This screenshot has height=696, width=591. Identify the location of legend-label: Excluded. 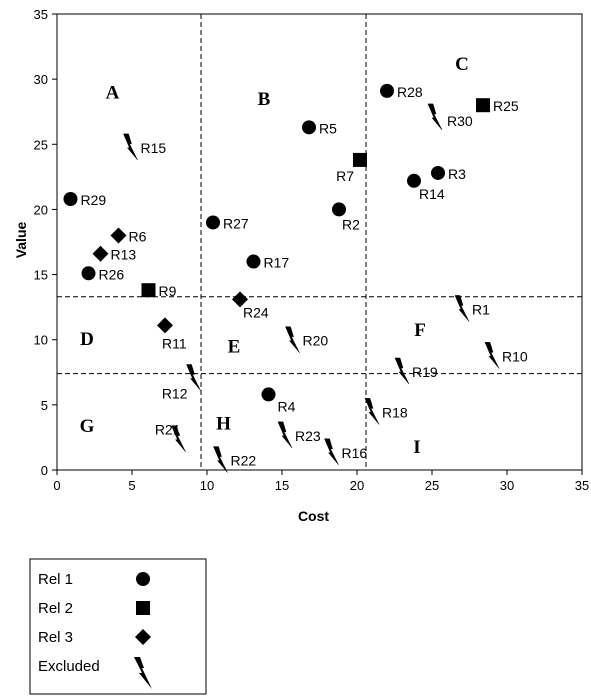
(69, 666).